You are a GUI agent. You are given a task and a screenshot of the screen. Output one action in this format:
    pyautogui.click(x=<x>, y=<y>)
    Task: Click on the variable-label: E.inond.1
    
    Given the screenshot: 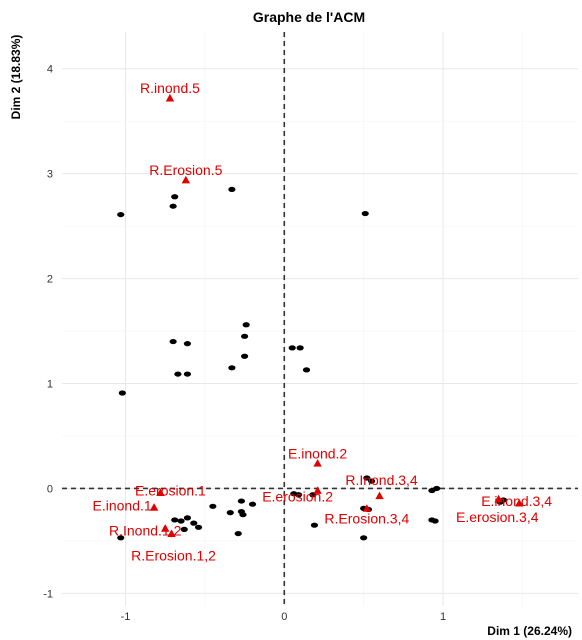 What is the action you would take?
    pyautogui.click(x=122, y=505)
    